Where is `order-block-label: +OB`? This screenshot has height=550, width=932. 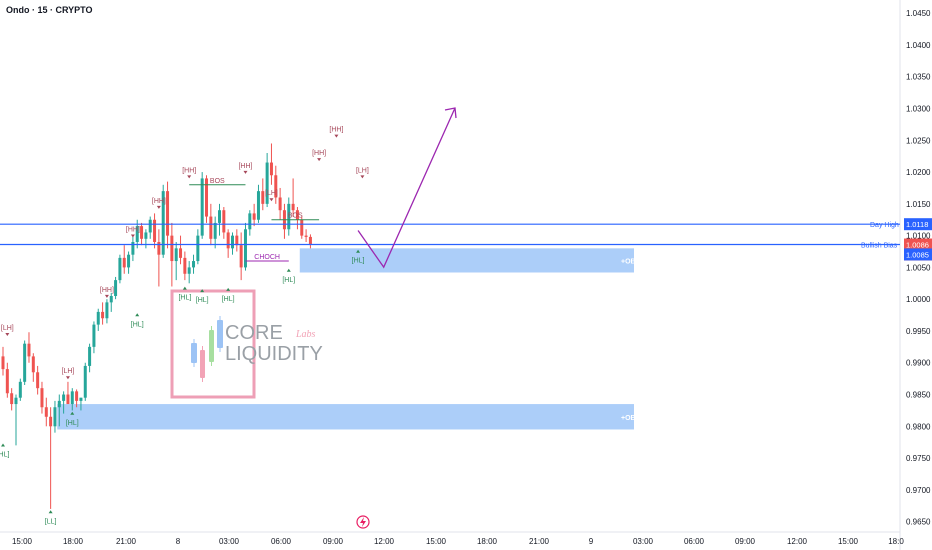 order-block-label: +OB is located at coordinates (628, 418).